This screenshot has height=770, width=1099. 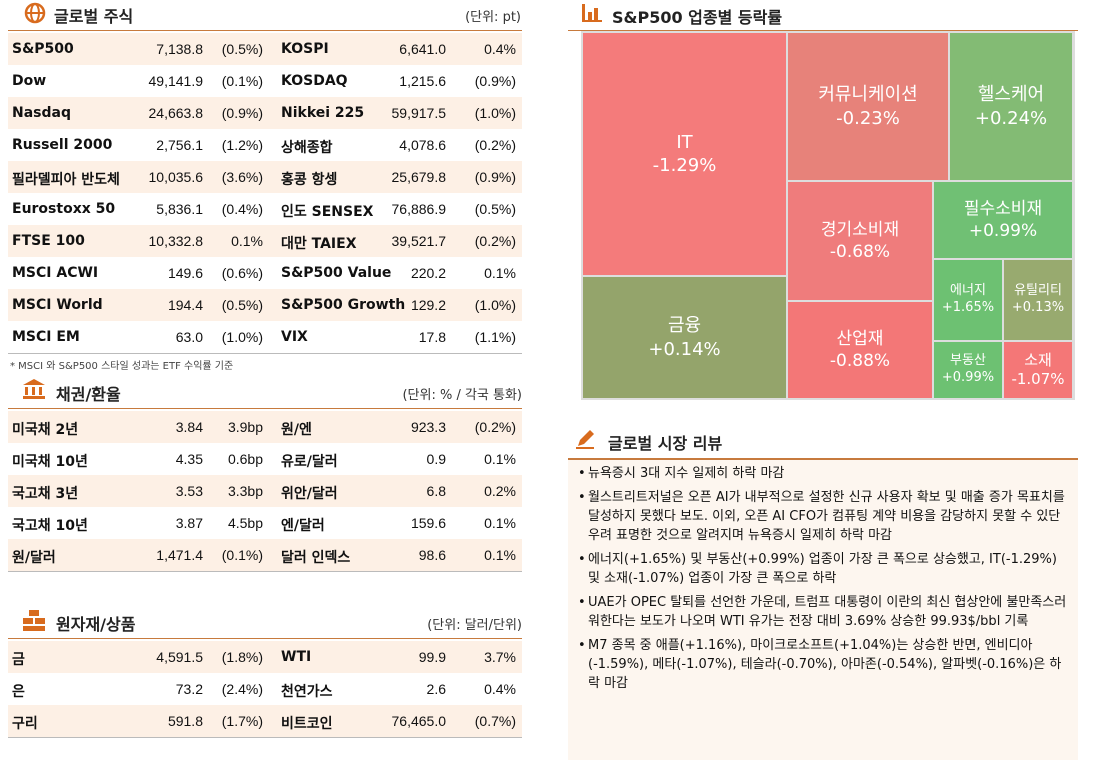 I want to click on row-label: 비트코인, so click(x=307, y=724).